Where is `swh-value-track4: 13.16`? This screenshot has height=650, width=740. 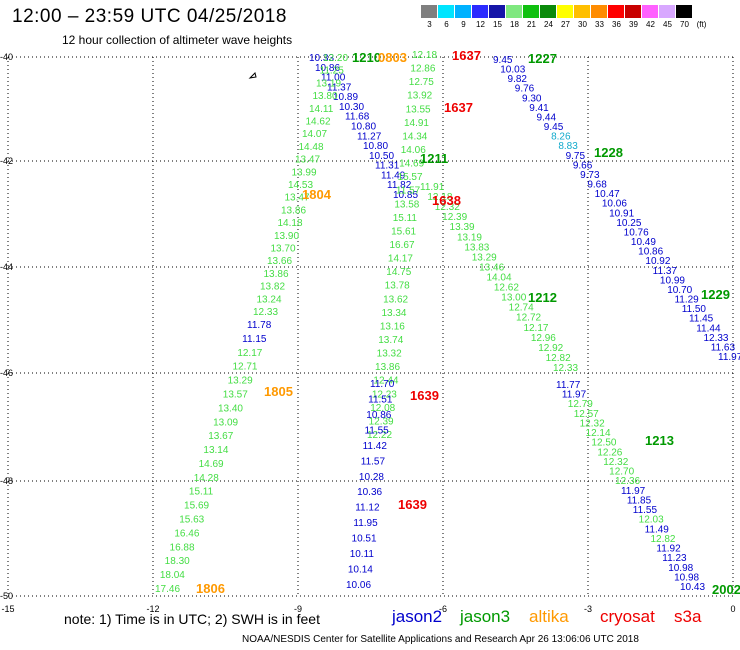 swh-value-track4: 13.16 is located at coordinates (392, 326).